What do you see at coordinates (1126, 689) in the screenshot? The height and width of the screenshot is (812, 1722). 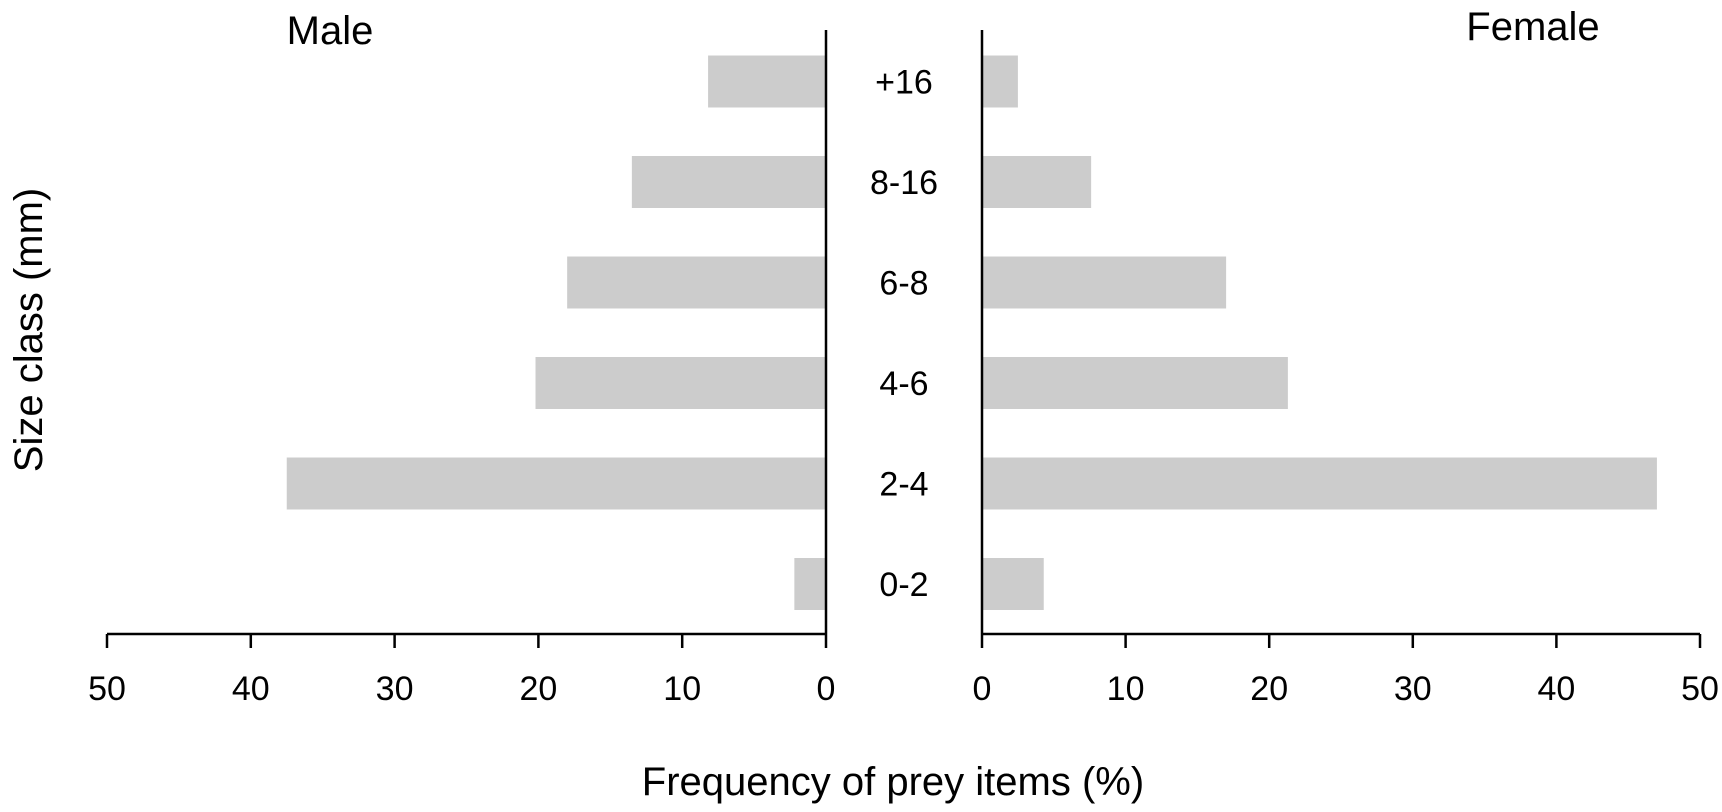 I see `female-x-tick-label: 10` at bounding box center [1126, 689].